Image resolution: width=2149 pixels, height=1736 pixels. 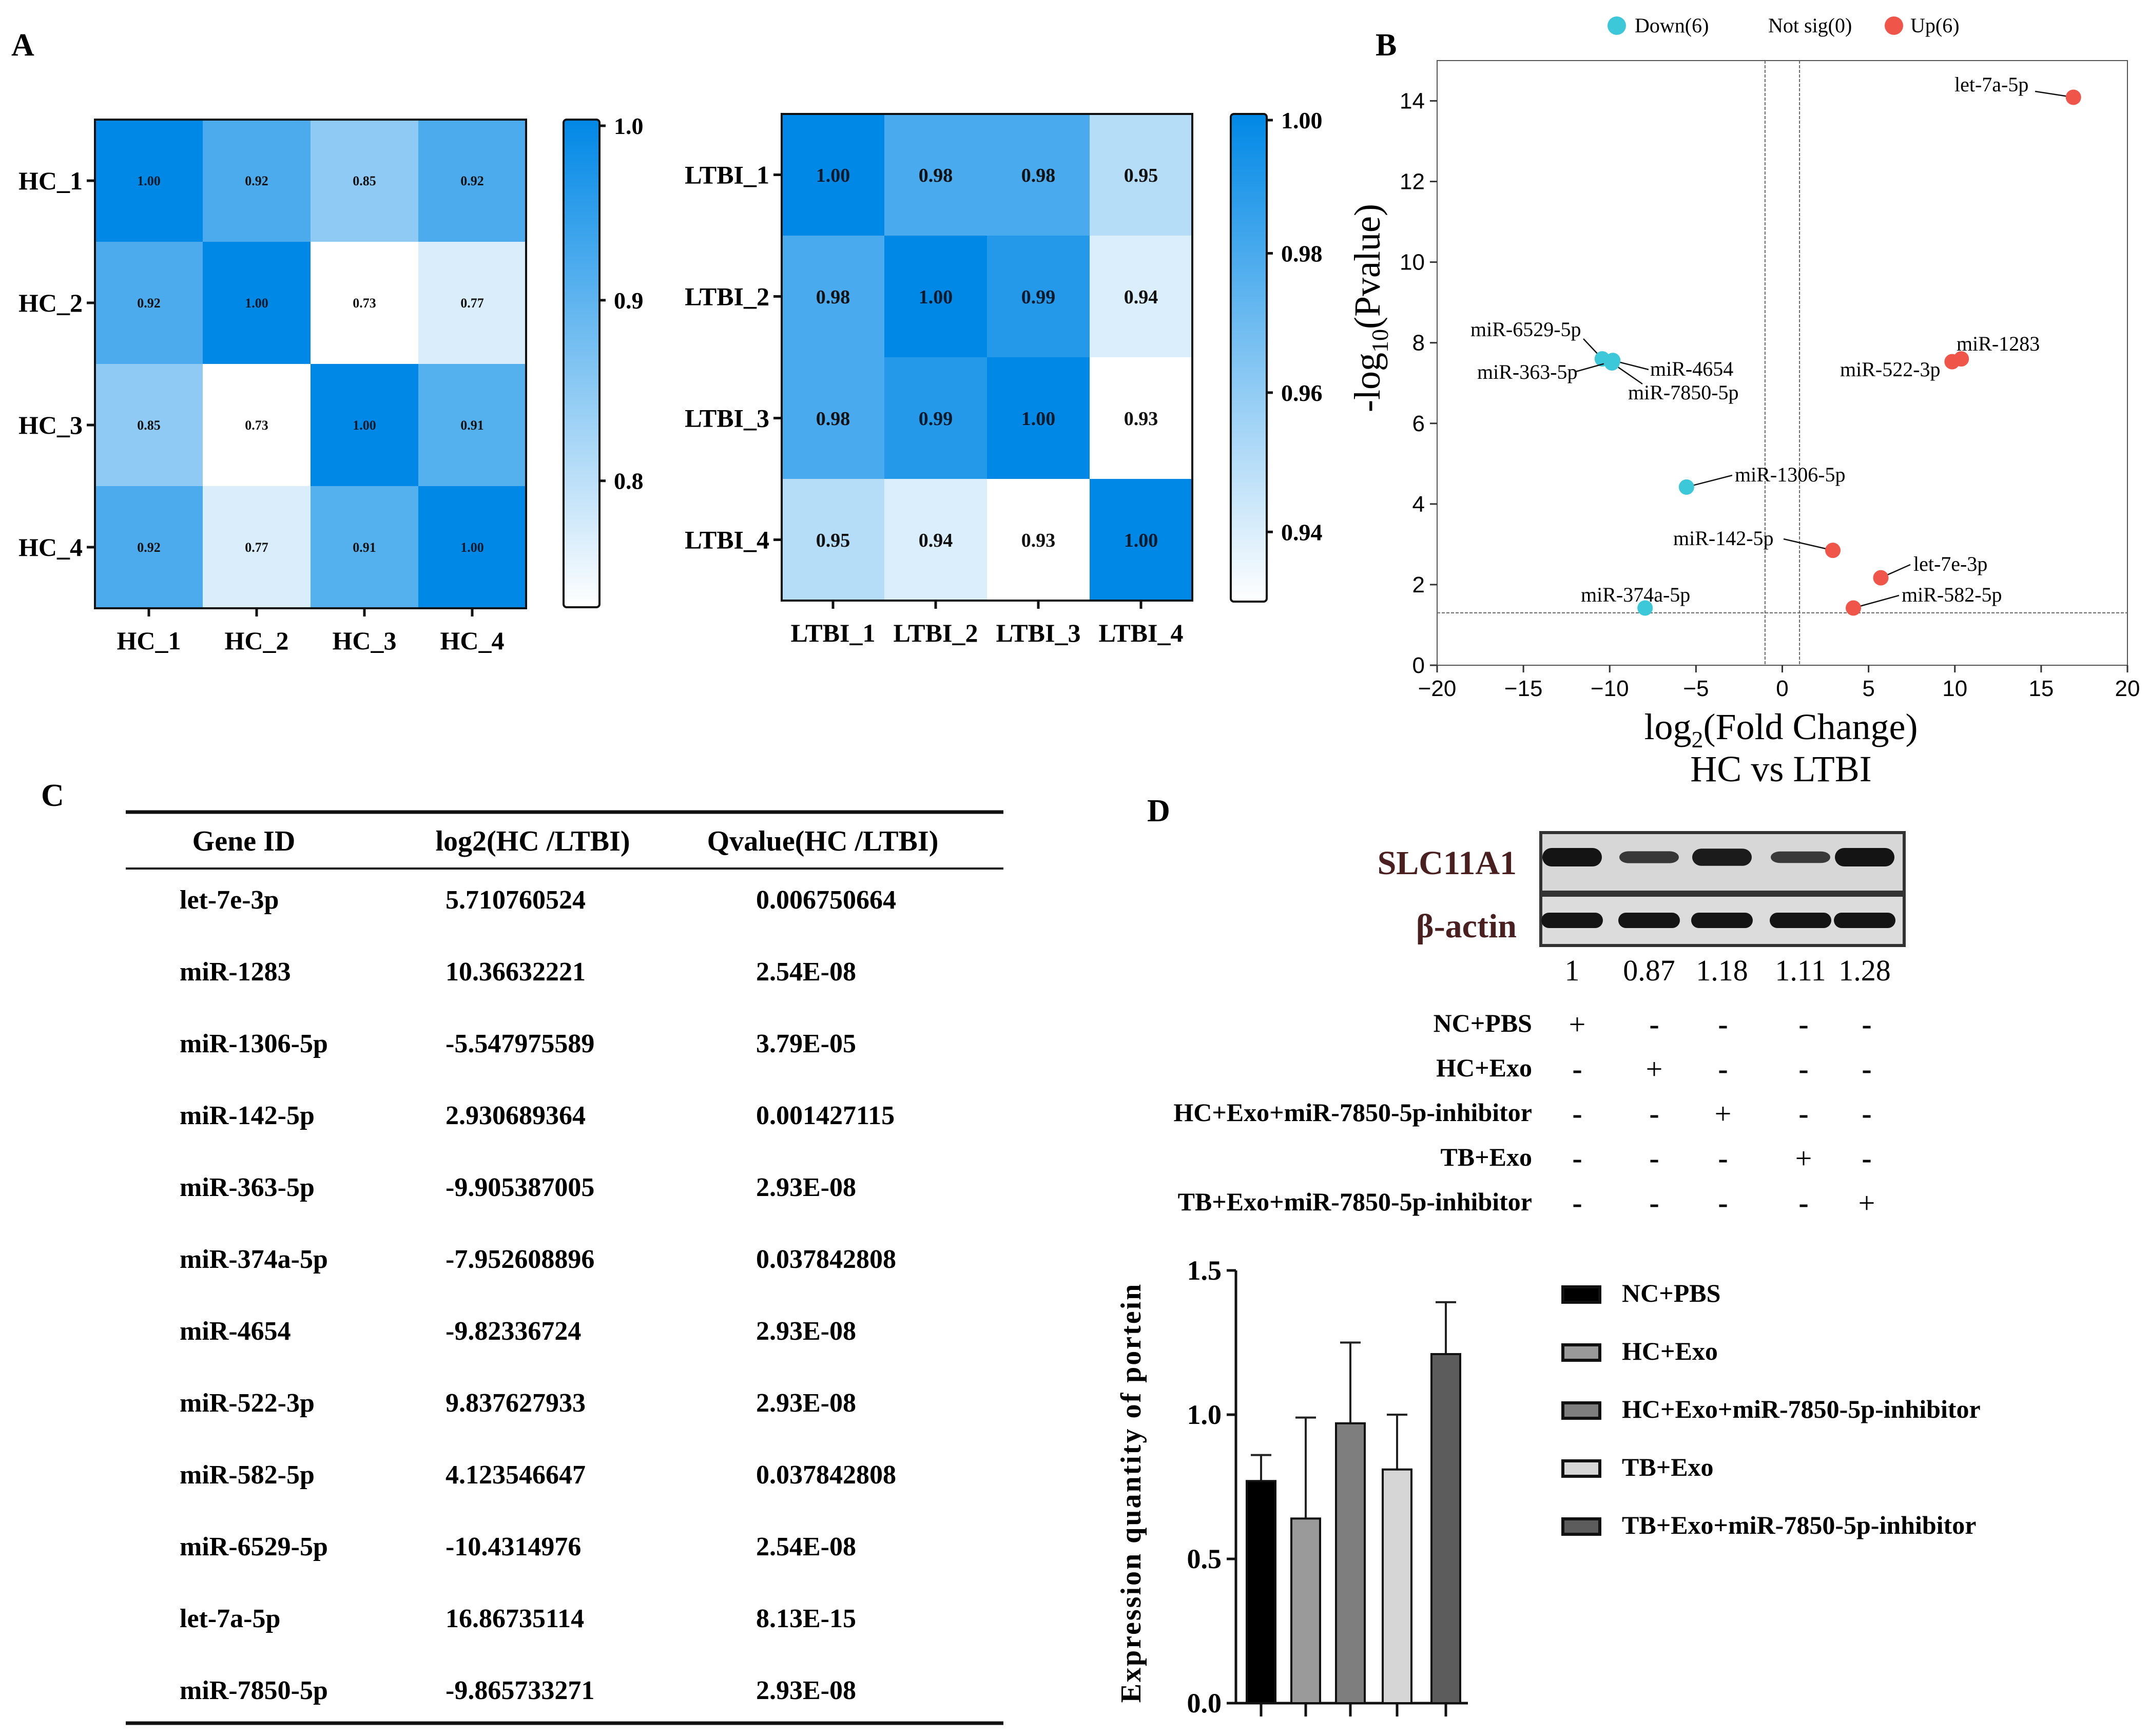 What do you see at coordinates (1204, 1559) in the screenshot?
I see `bar-ytick-label: 0.5` at bounding box center [1204, 1559].